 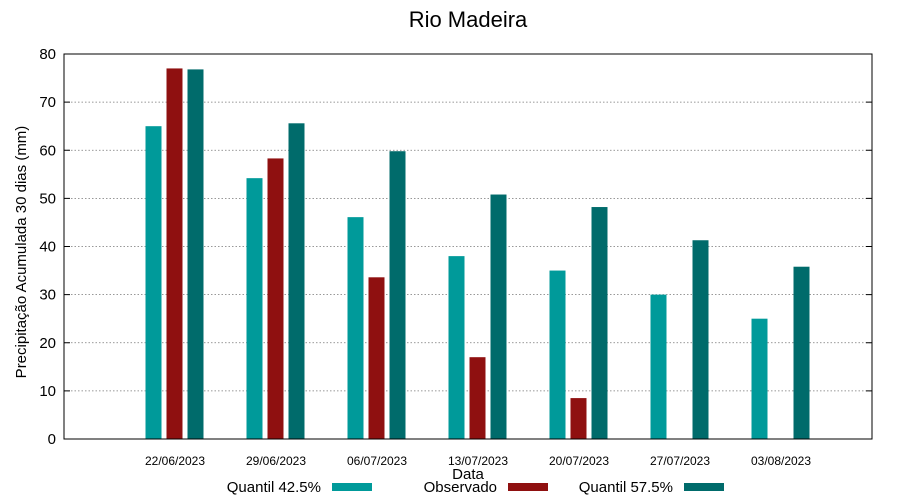 I want to click on x-axis-label: Data, so click(x=468, y=474).